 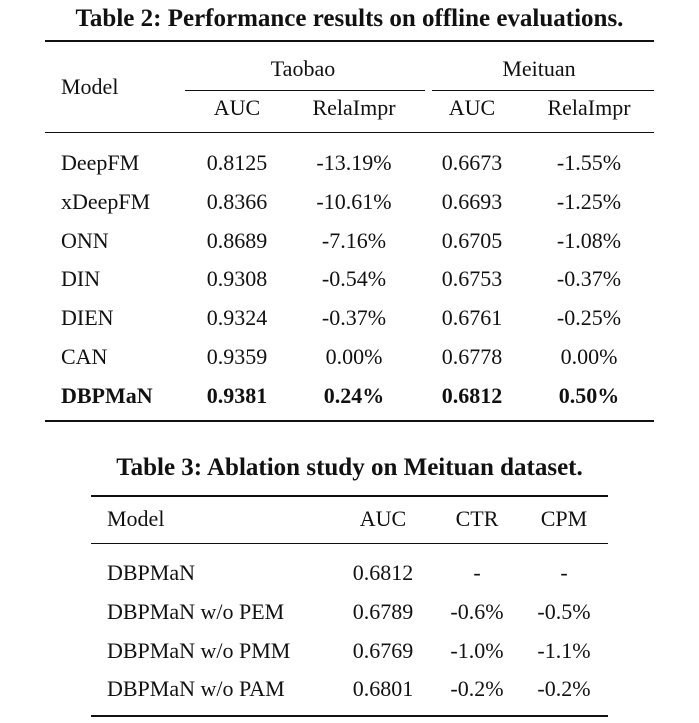 I want to click on table3-row-3-cpm: -0.2%, so click(x=564, y=688).